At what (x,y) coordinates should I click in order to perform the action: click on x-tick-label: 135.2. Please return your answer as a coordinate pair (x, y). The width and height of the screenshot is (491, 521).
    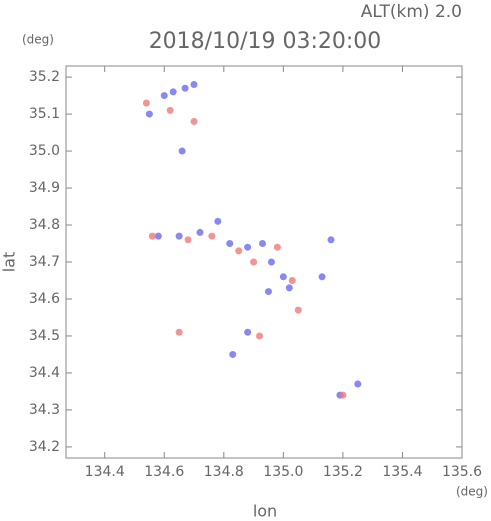
    Looking at the image, I should click on (343, 472).